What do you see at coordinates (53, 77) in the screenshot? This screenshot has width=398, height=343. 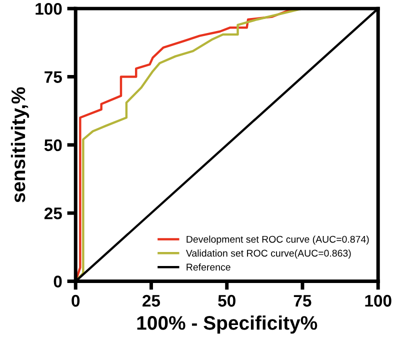 I see `y-tick-label: 75` at bounding box center [53, 77].